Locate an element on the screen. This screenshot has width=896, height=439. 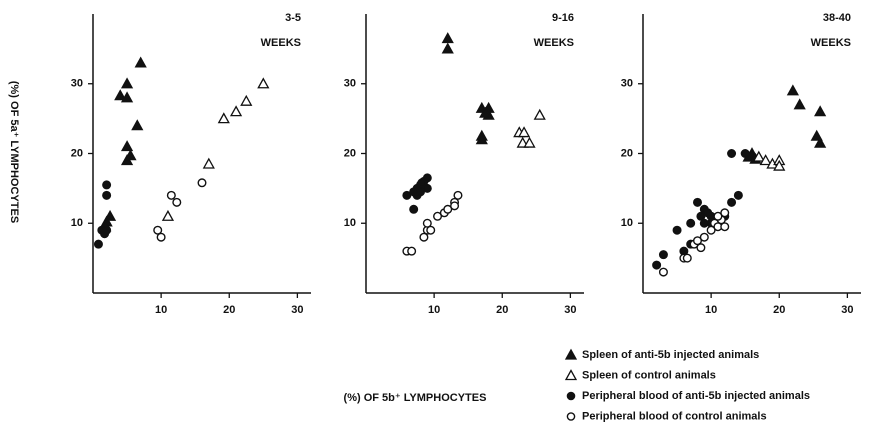
legend-label: Spleen of control animals is located at coordinates (649, 375).